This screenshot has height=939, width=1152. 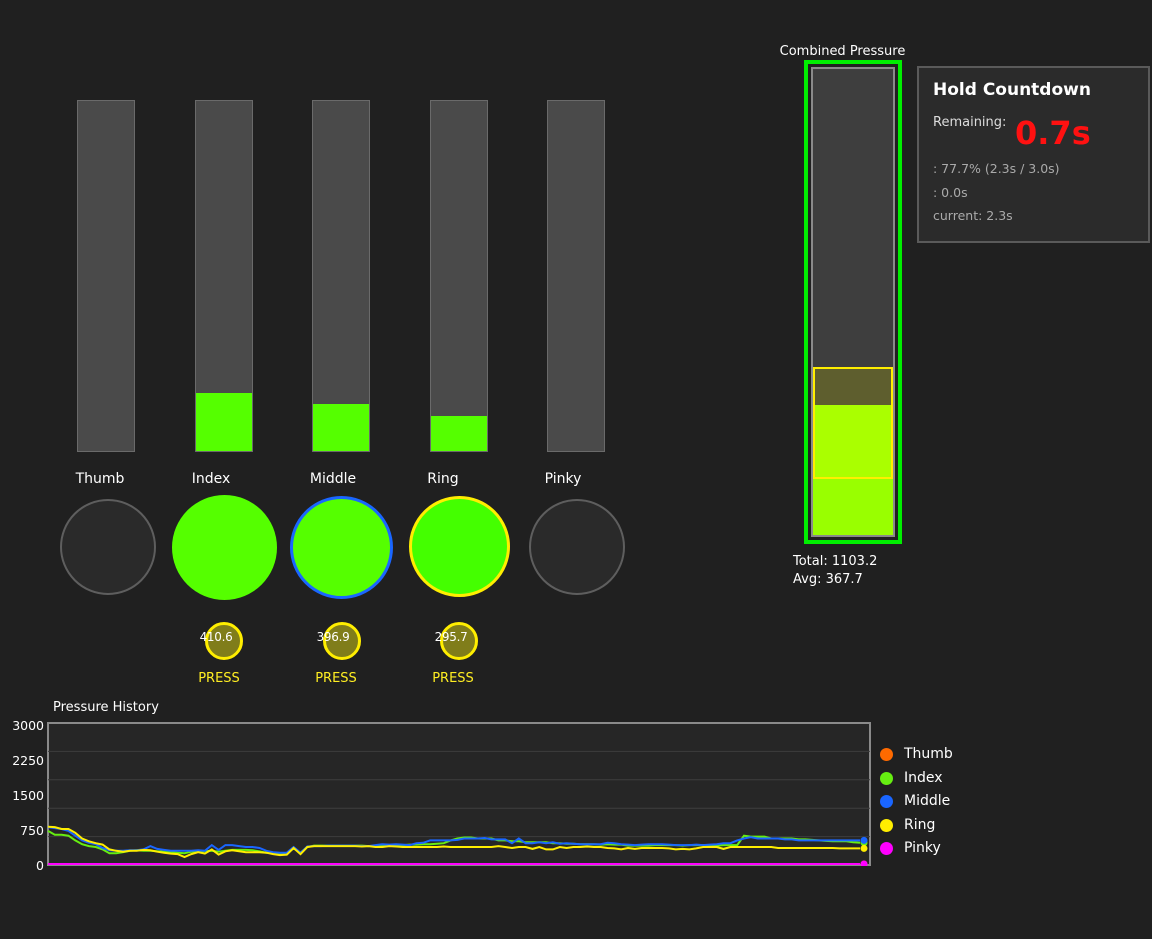 What do you see at coordinates (1012, 90) in the screenshot?
I see `hold-countdown-title: Hold Countdown` at bounding box center [1012, 90].